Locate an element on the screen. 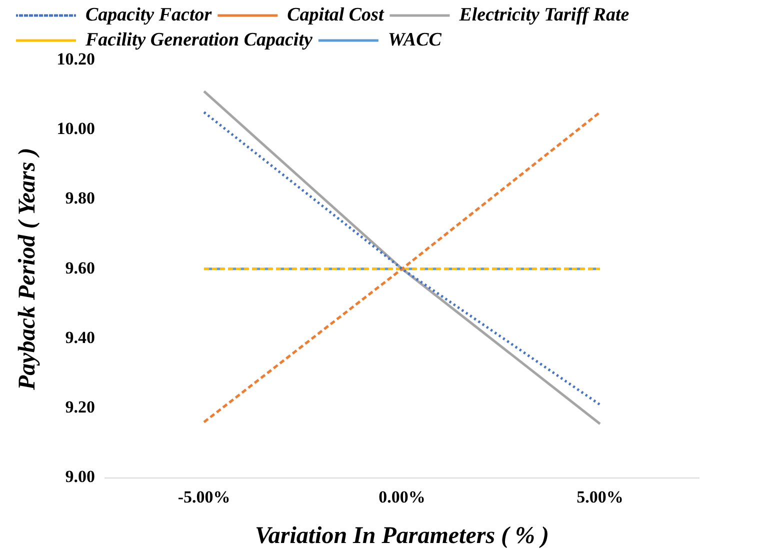  x-tick-label: 0.00% is located at coordinates (402, 496).